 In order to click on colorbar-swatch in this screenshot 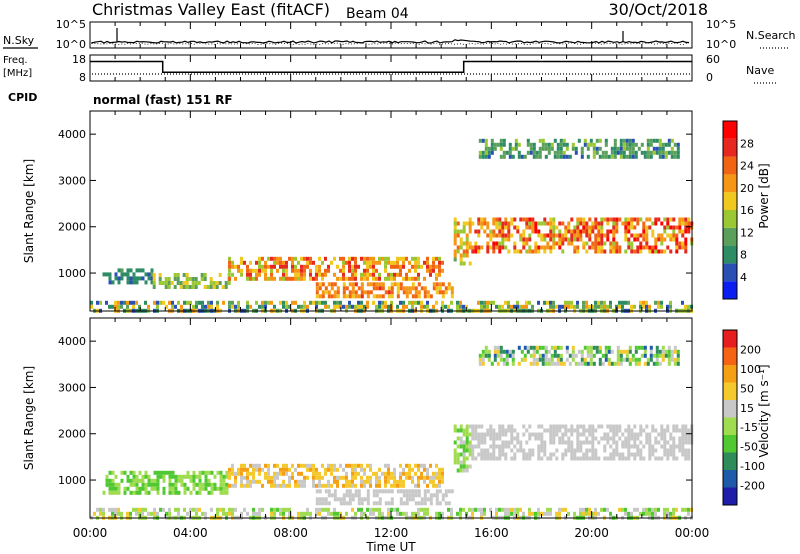, I will do `click(730, 409)`.